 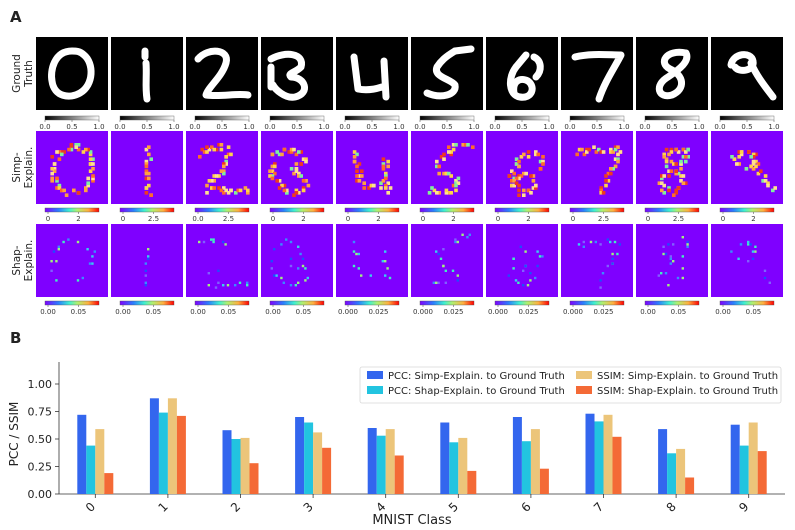 What do you see at coordinates (747, 118) in the screenshot?
I see `ground-truth-digit-9-colorbar-gradient` at bounding box center [747, 118].